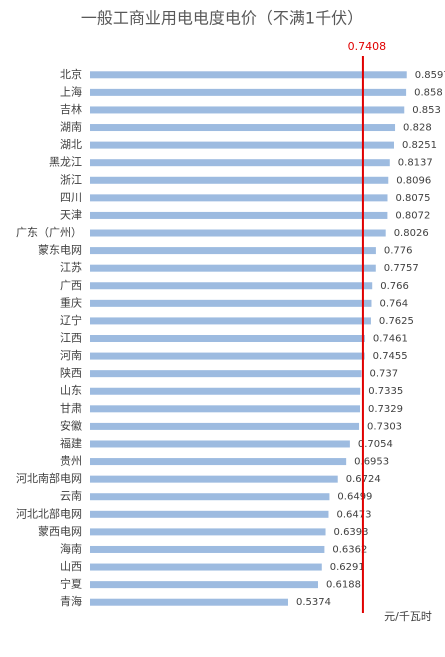  Describe the element at coordinates (71, 74) in the screenshot. I see `y-tick-label: 北京` at that location.